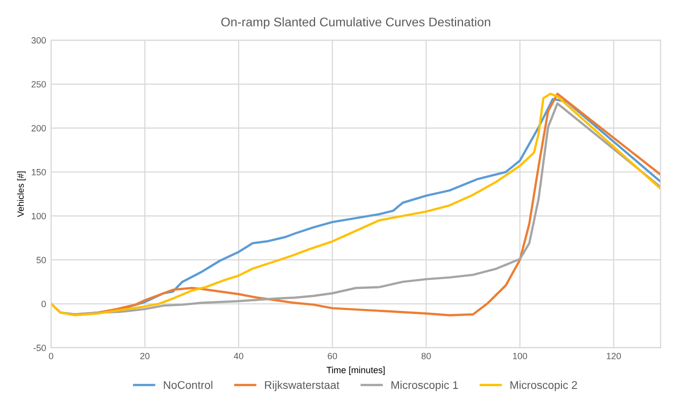  What do you see at coordinates (51, 356) in the screenshot?
I see `x-tick-label: 0` at bounding box center [51, 356].